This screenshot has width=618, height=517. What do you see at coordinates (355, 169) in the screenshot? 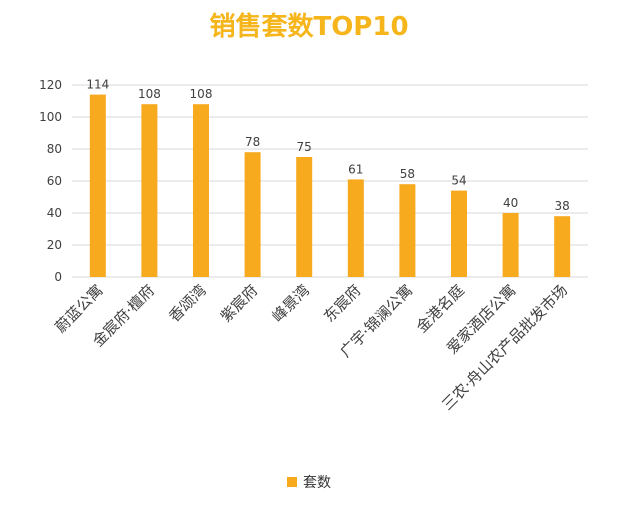
I see `data-label: 61` at bounding box center [355, 169].